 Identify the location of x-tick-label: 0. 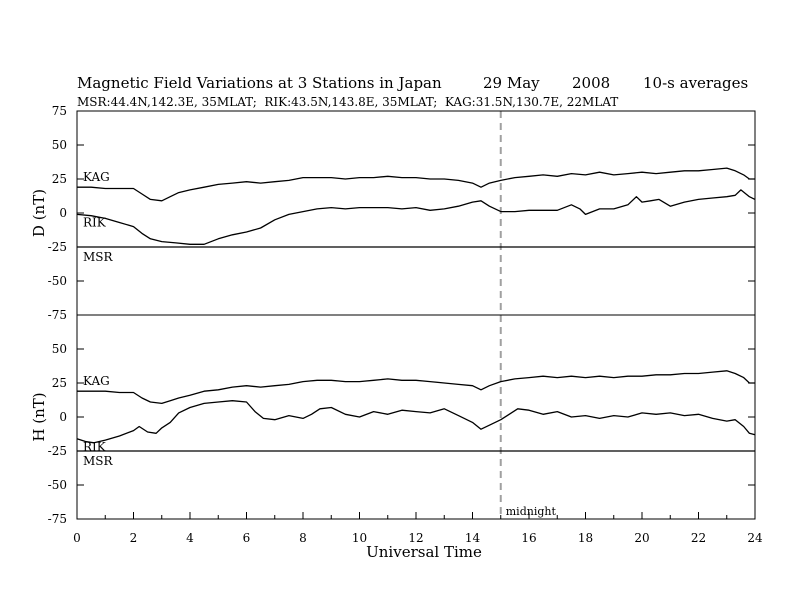
(77, 538).